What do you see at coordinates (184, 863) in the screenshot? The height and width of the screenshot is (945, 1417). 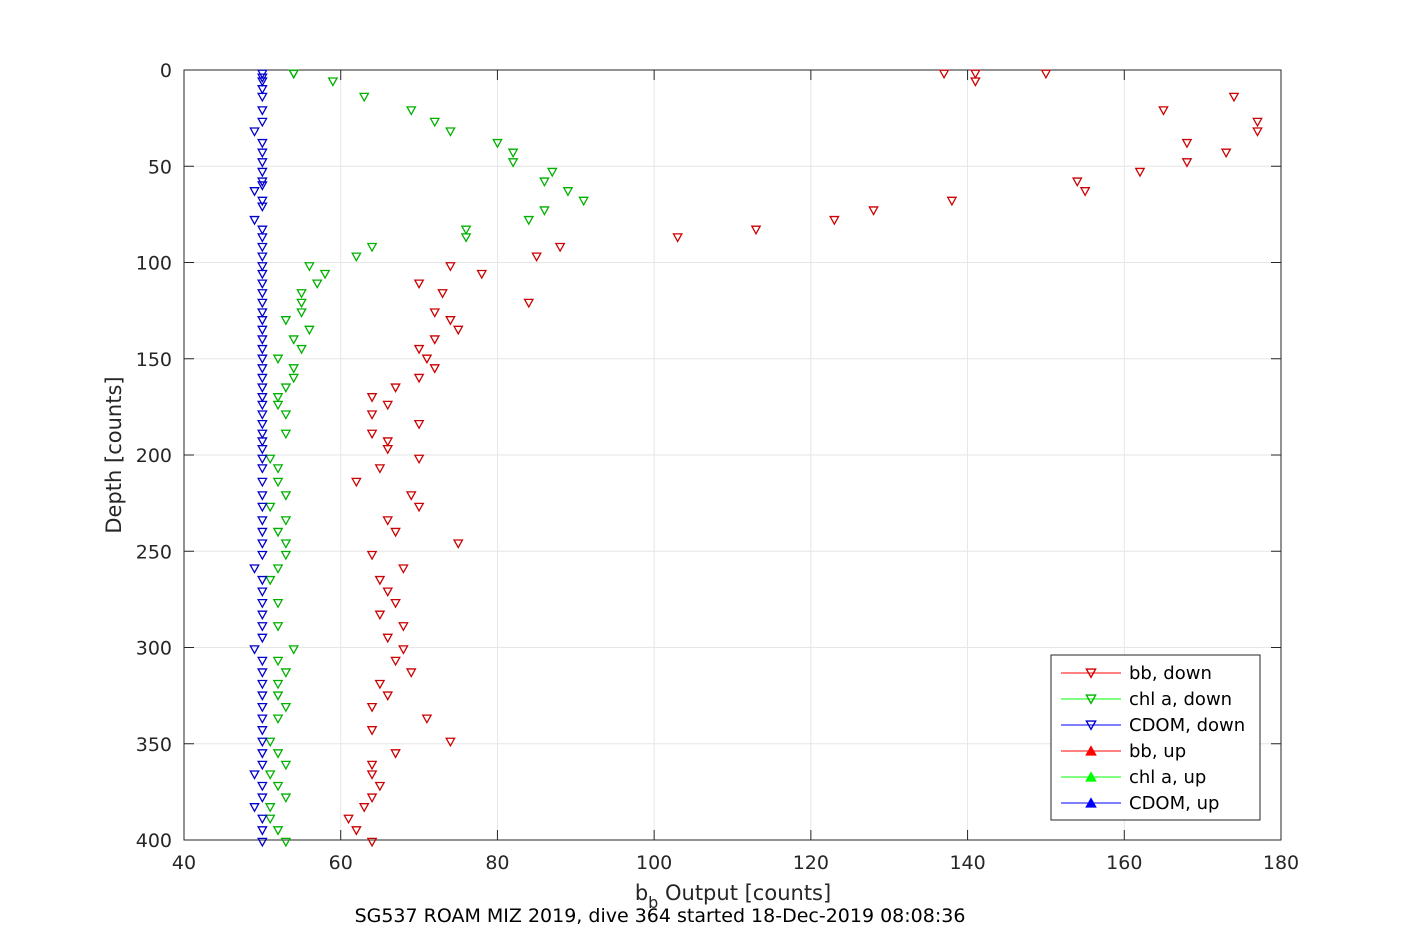 I see `x-tick-label: 40` at bounding box center [184, 863].